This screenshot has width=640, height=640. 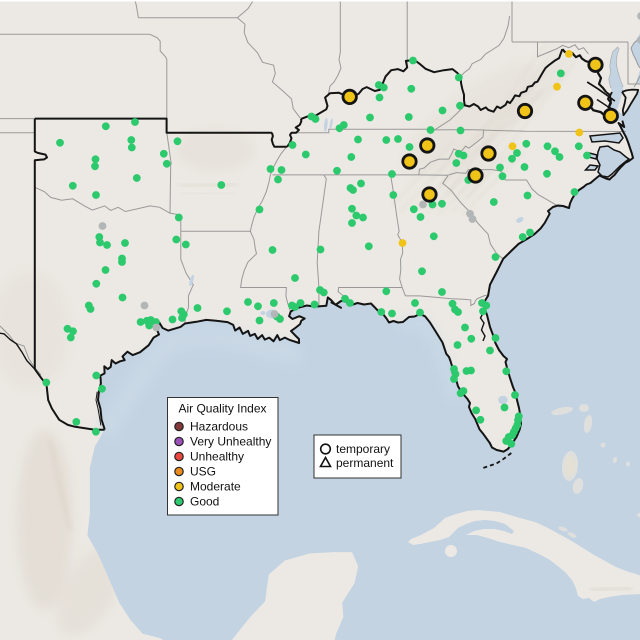 I want to click on svg-text: USG, so click(x=203, y=472).